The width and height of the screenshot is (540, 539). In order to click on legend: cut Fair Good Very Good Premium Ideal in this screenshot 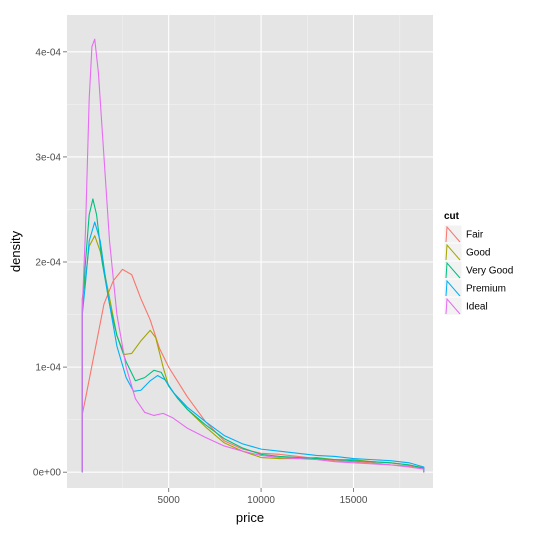, I will do `click(478, 263)`.